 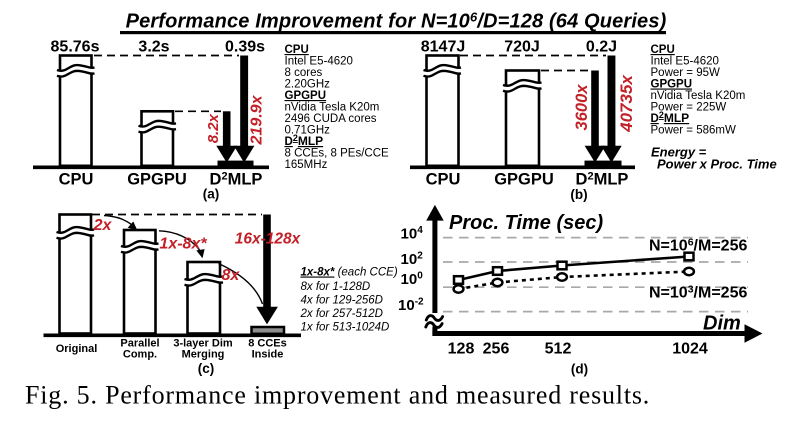 I want to click on svg-text: 219.9x, so click(x=257, y=119).